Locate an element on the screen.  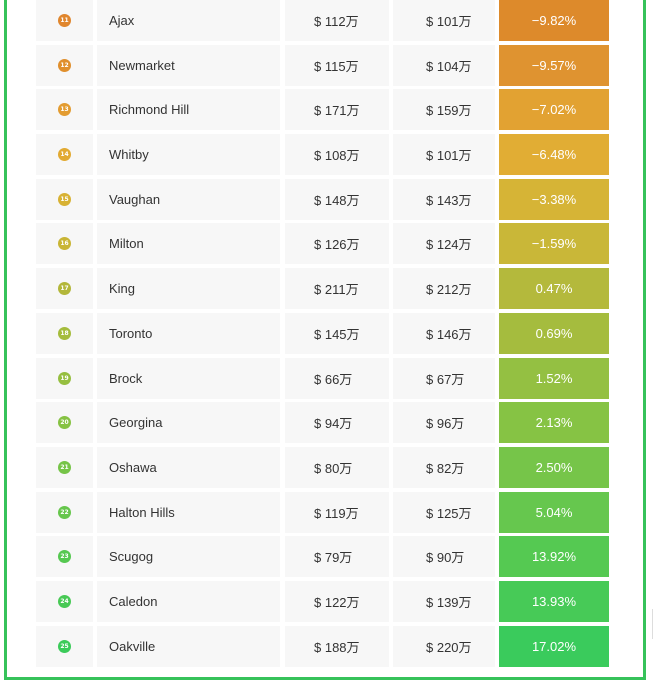
change-percent: −9.82% is located at coordinates (554, 20).